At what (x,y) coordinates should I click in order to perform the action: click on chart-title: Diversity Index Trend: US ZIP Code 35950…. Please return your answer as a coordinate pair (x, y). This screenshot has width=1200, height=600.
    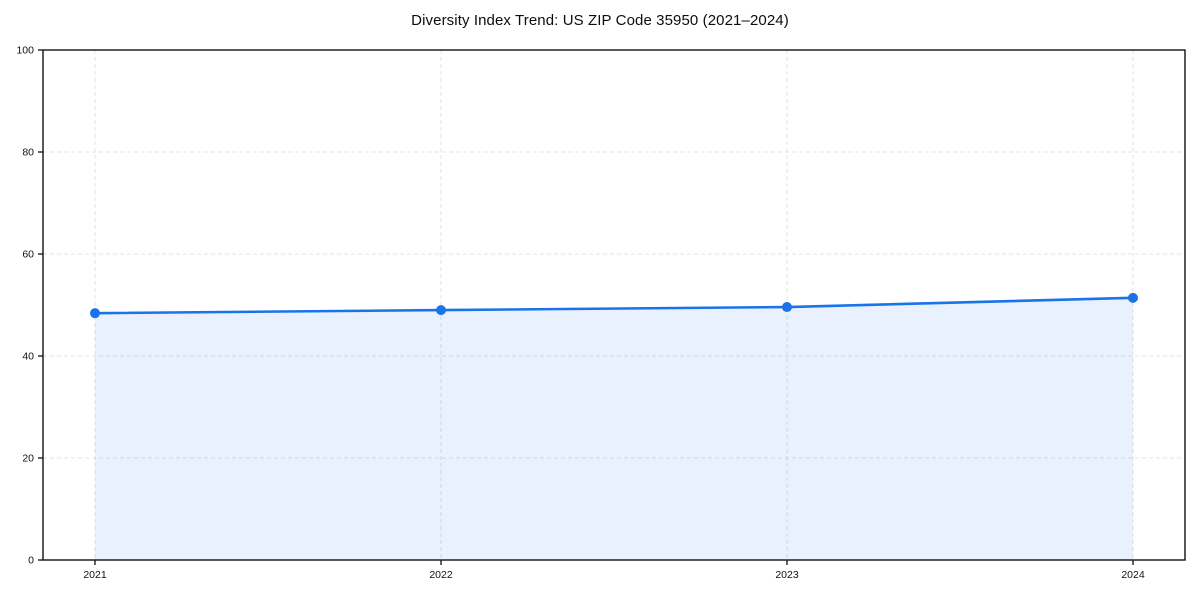
    Looking at the image, I should click on (600, 20).